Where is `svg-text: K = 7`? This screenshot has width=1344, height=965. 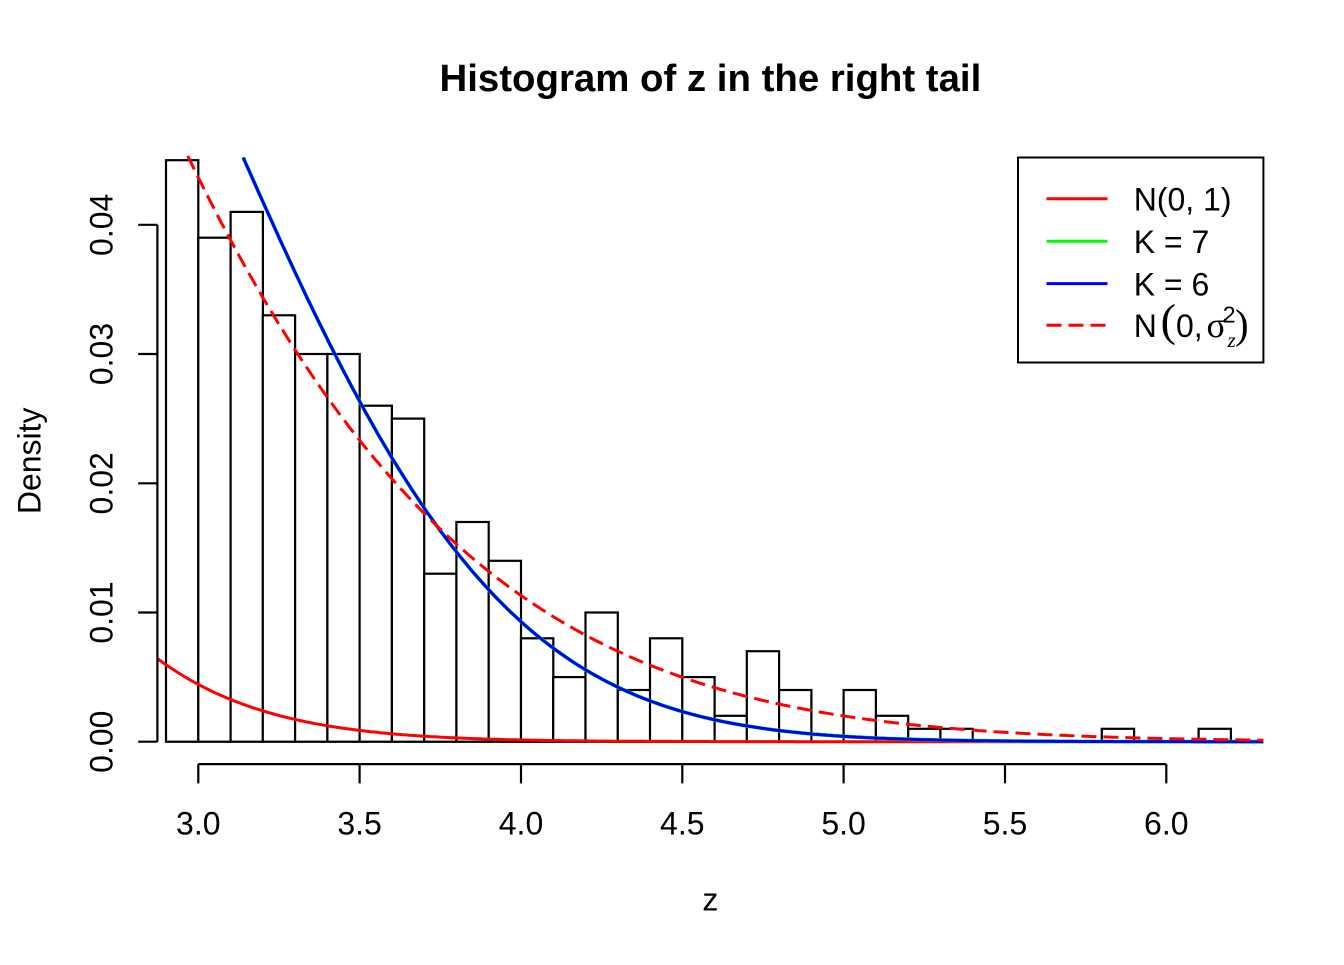
svg-text: K = 7 is located at coordinates (1172, 242).